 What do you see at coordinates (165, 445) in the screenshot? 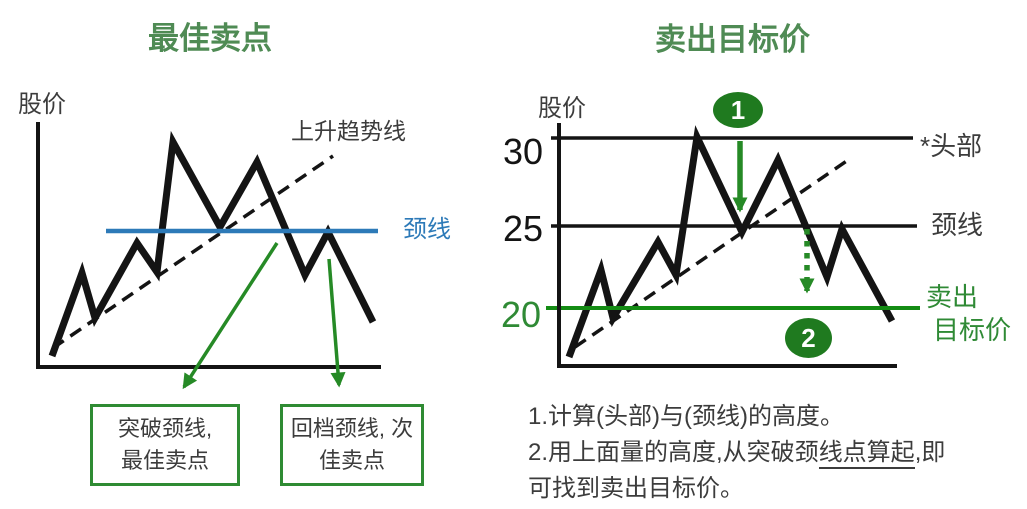
I see `breakout-callout-box: 突破颈线, 最佳卖点` at bounding box center [165, 445].